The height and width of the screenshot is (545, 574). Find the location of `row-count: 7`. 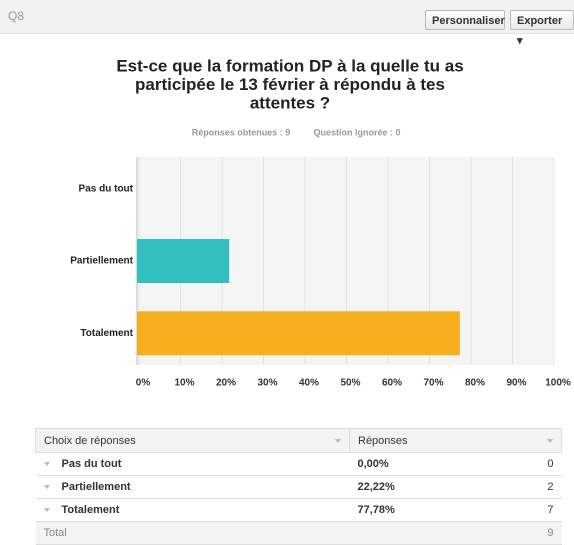

row-count: 7 is located at coordinates (543, 510).